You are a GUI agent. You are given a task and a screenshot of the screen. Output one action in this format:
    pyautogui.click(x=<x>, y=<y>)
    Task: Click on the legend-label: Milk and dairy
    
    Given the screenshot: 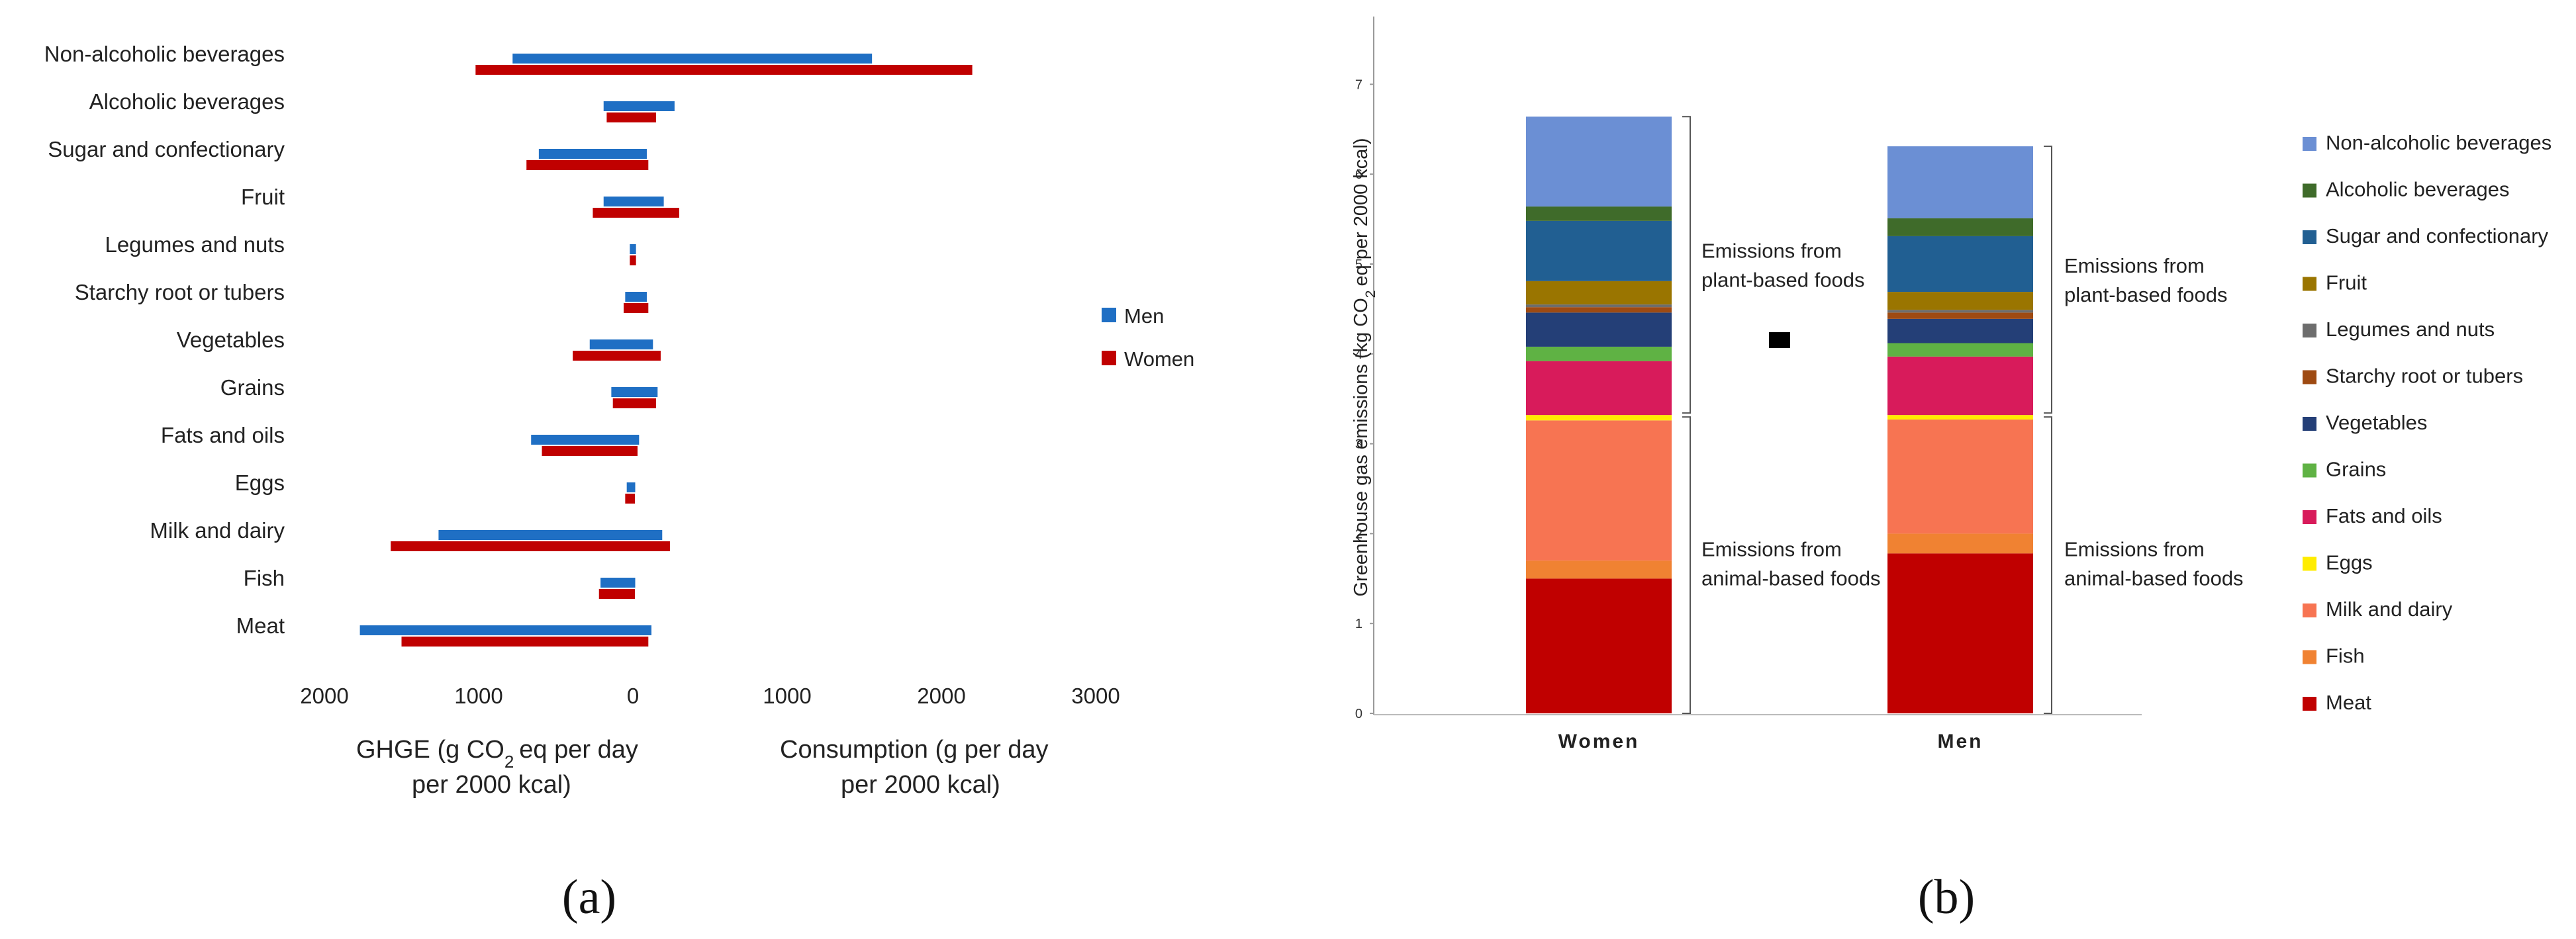 What is the action you would take?
    pyautogui.click(x=2389, y=609)
    